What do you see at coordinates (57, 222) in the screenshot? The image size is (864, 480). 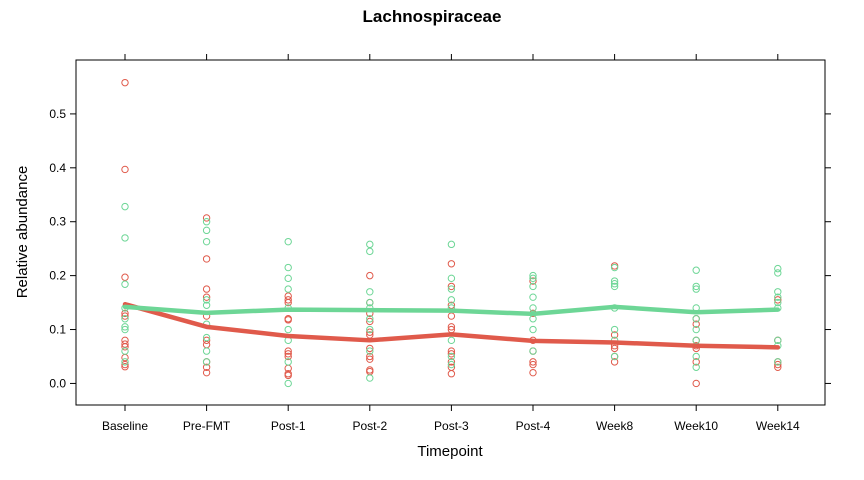 I see `y-tick-label: 0.3` at bounding box center [57, 222].